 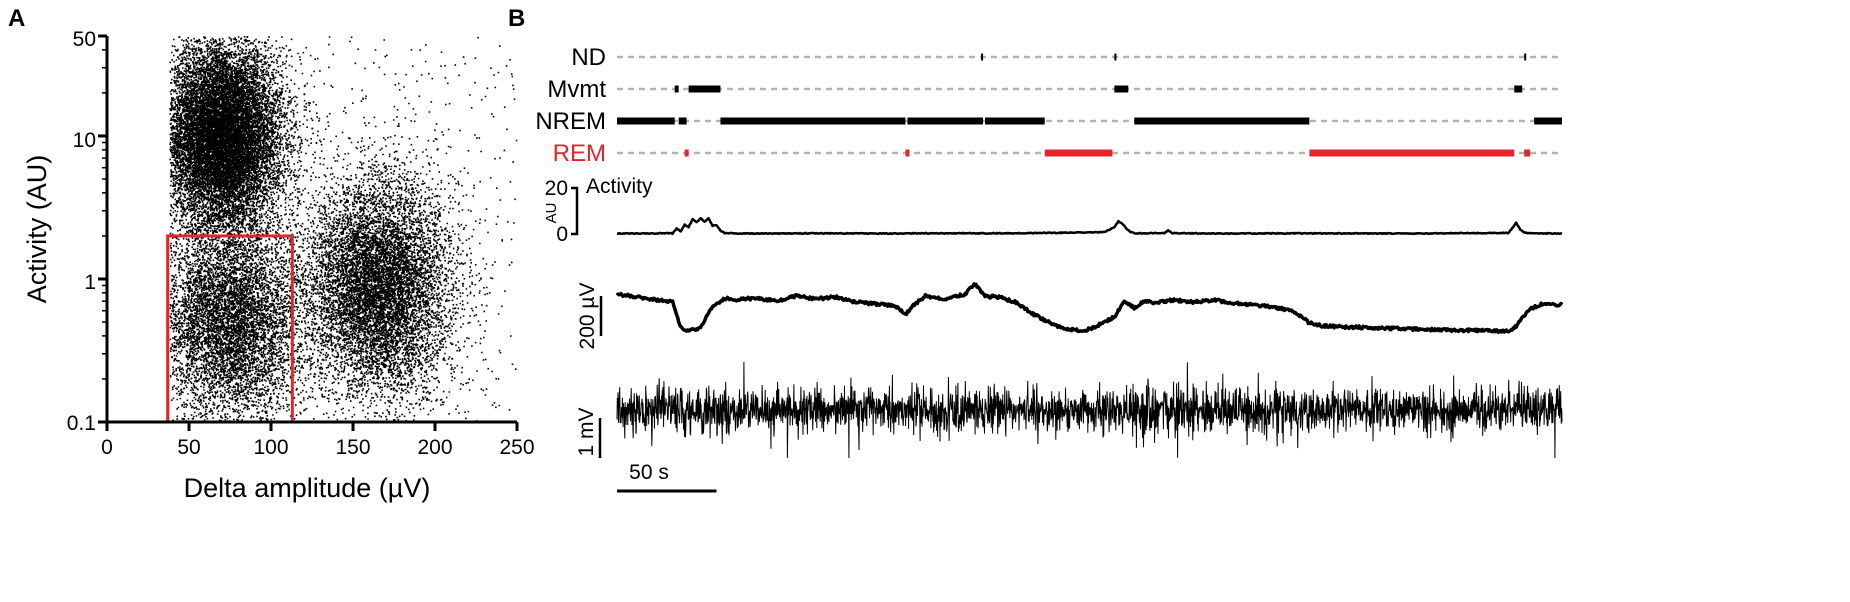 What do you see at coordinates (587, 316) in the screenshot?
I see `delta-scale-label: 200 µV` at bounding box center [587, 316].